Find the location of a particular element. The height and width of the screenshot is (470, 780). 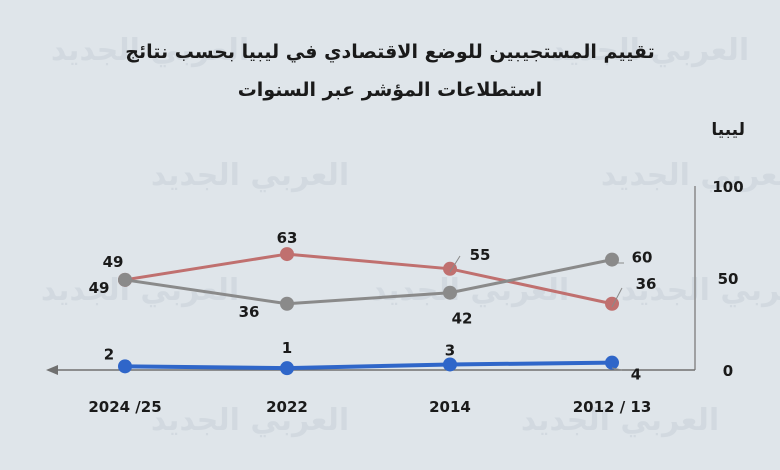

y-tick-0: 0 is located at coordinates (728, 371).